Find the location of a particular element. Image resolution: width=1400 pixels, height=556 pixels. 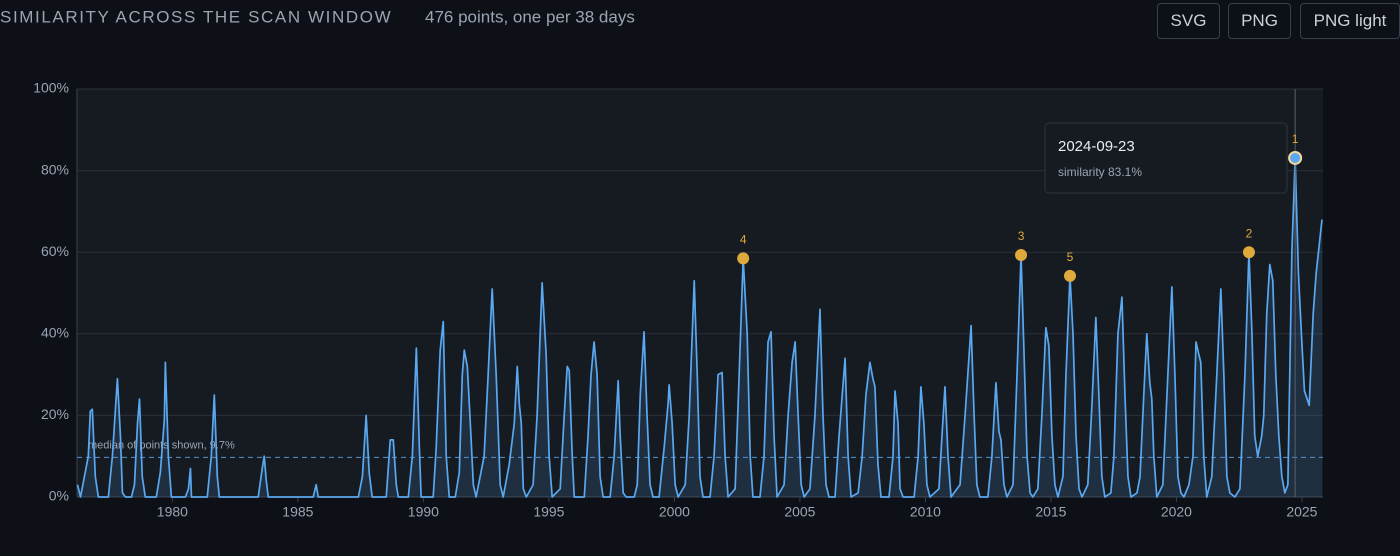

highlight-rank: 1 is located at coordinates (1295, 139).